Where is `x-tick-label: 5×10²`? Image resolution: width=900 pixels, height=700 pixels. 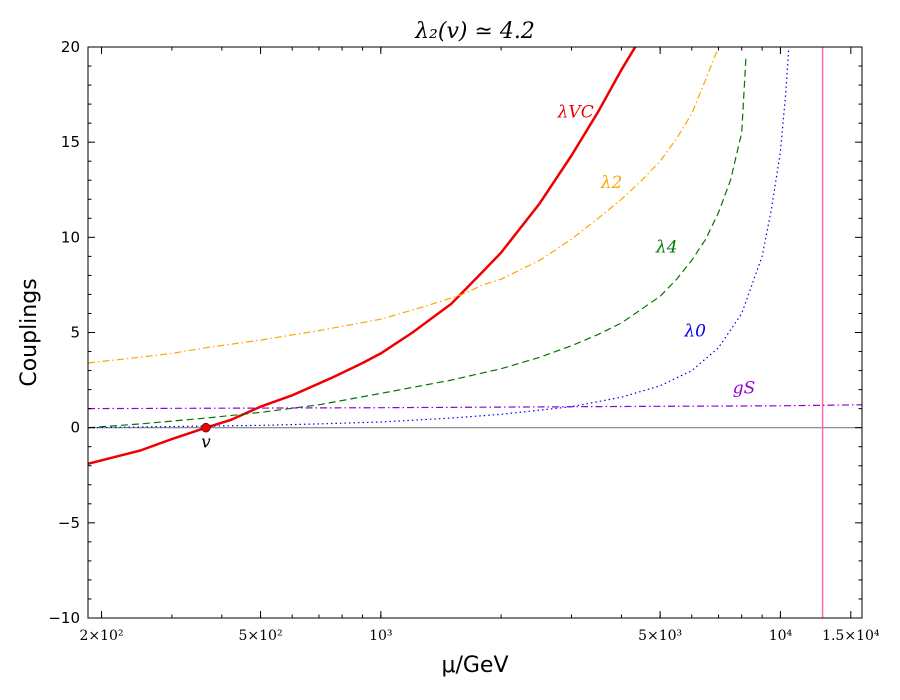
x-tick-label: 5×10² is located at coordinates (261, 636).